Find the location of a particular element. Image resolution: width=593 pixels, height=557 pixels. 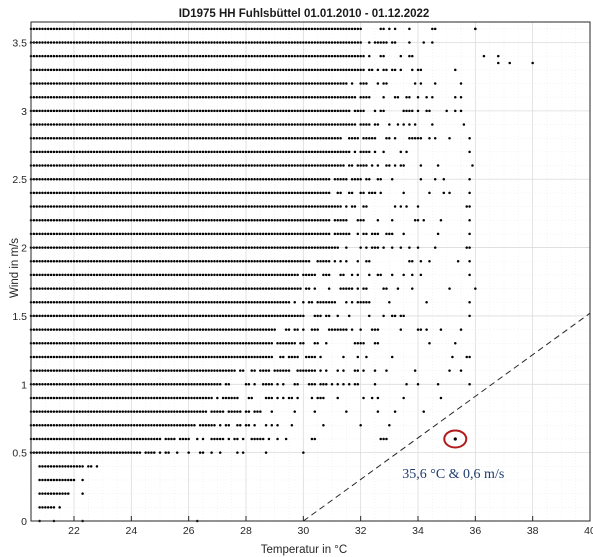

y-axis-label: Wind in m/s is located at coordinates (15, 268).